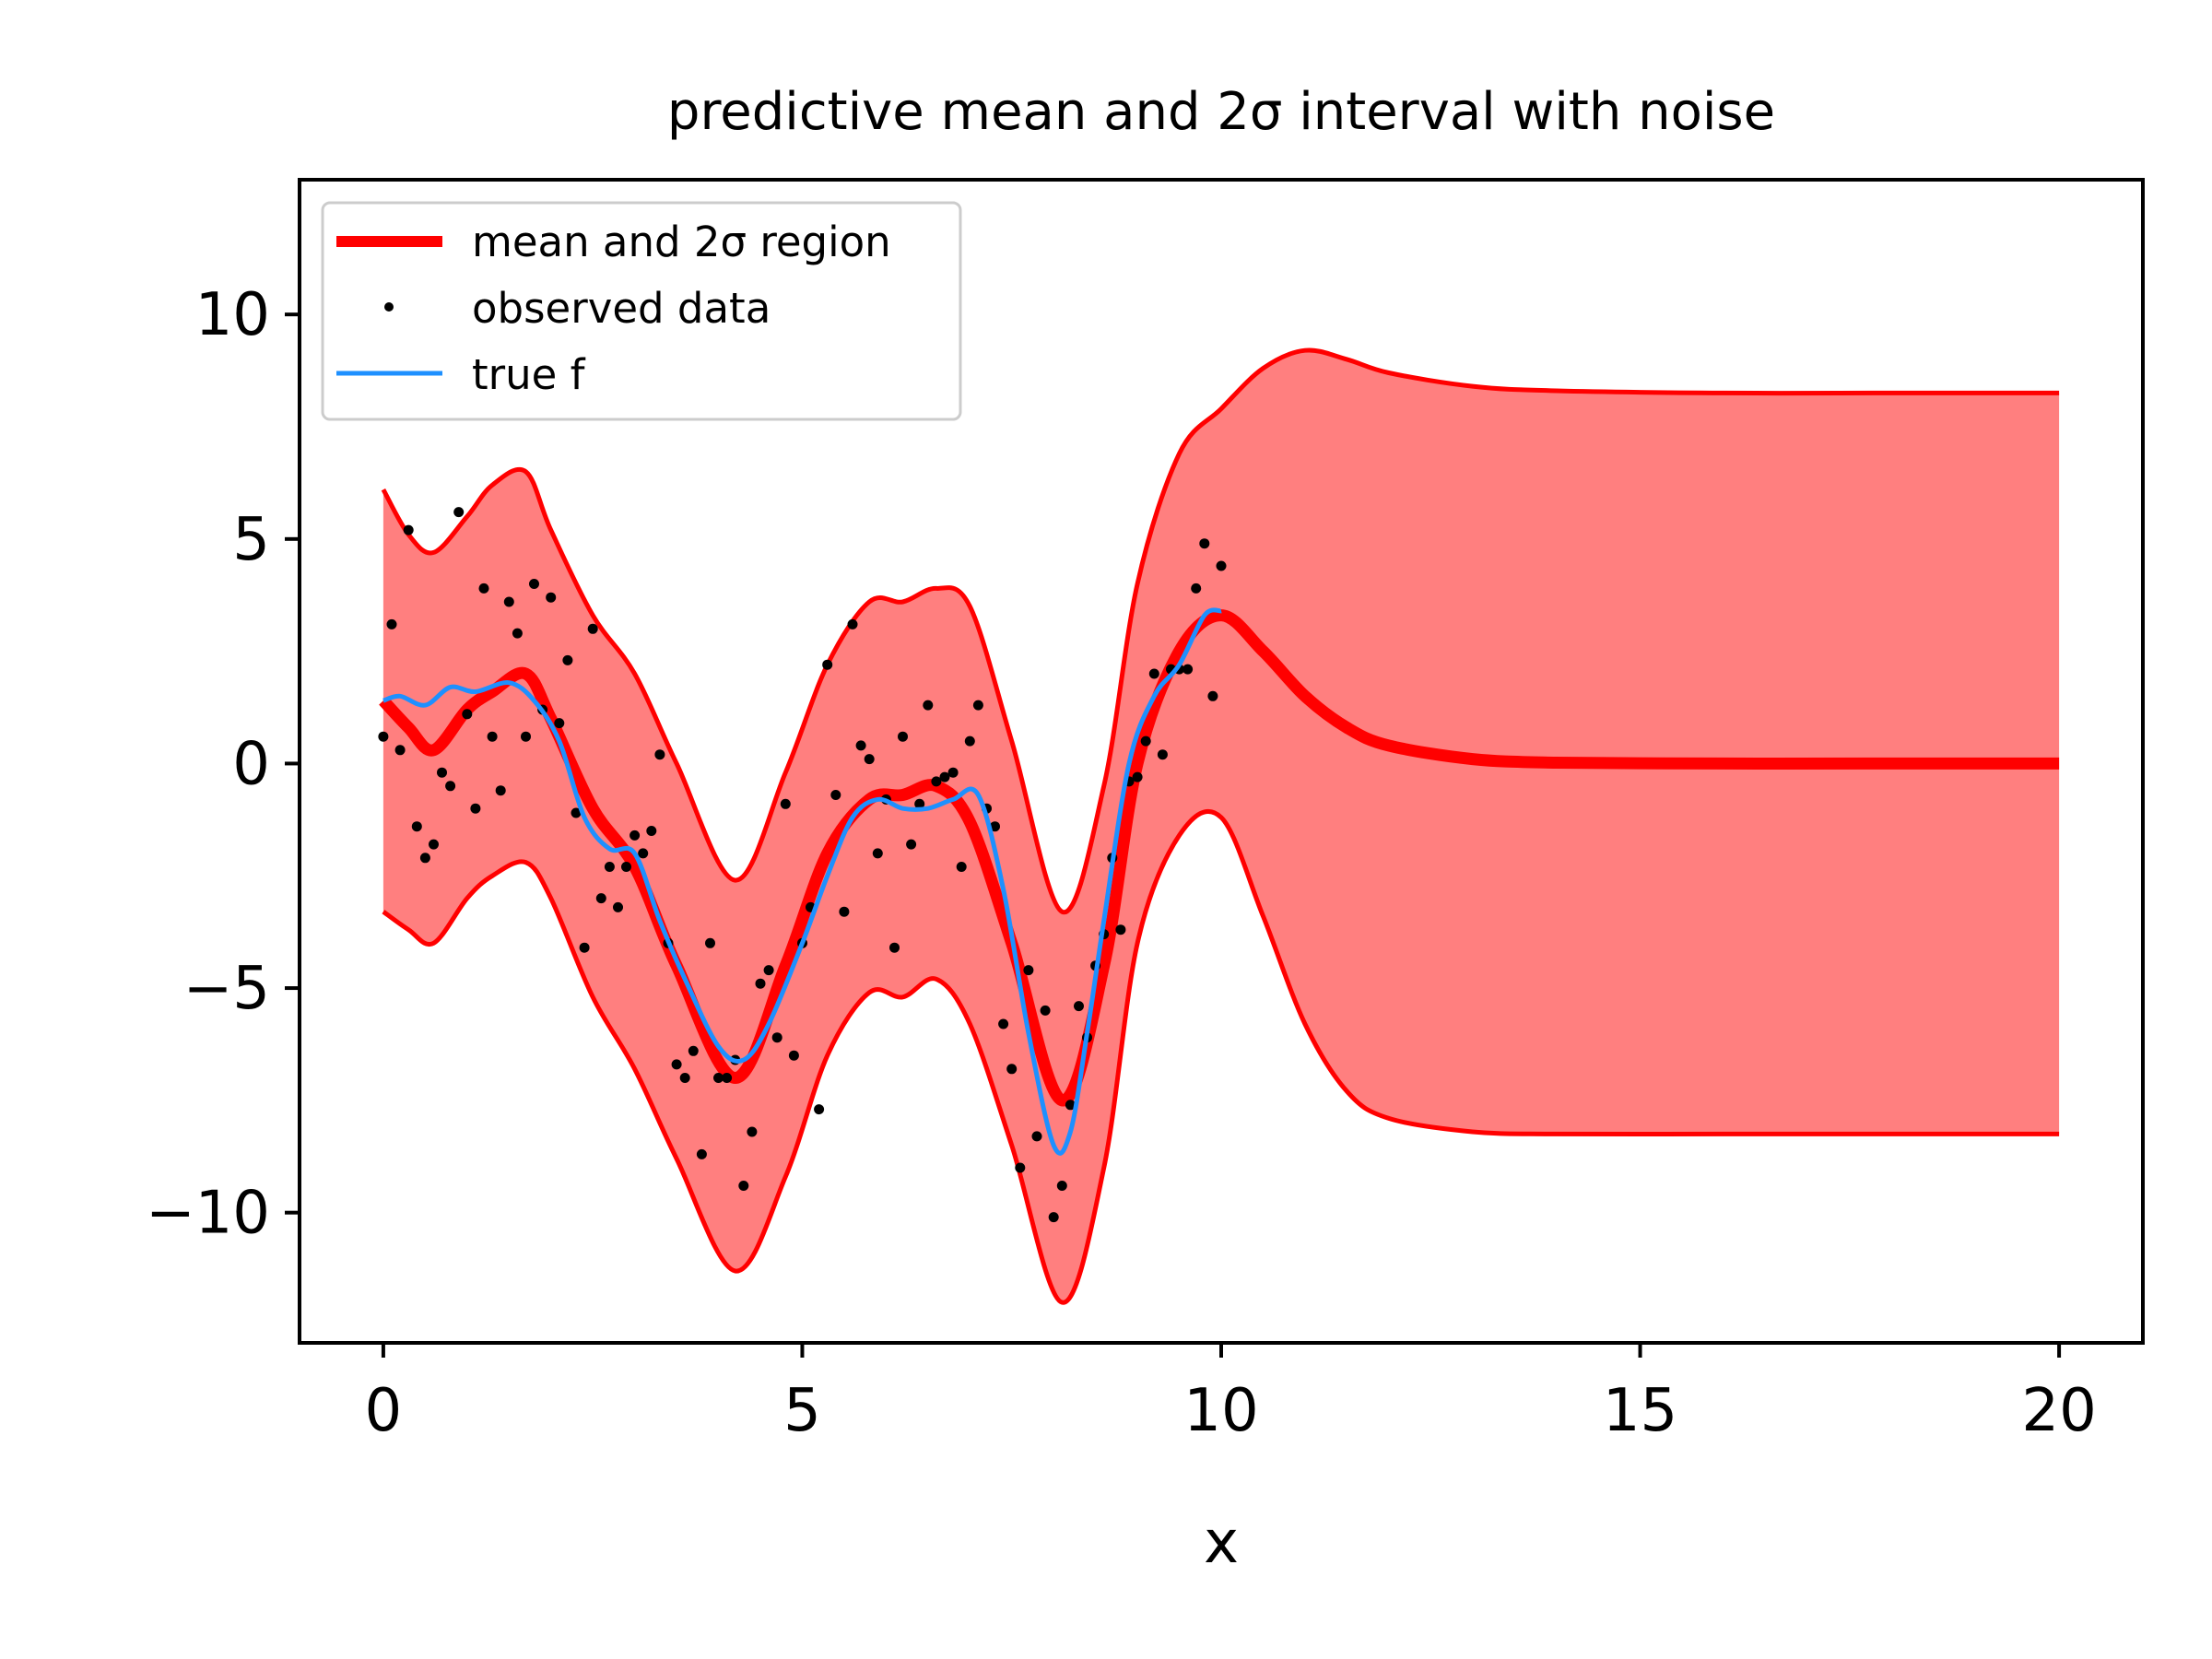 The width and height of the screenshot is (2212, 1659). I want to click on legend-label-truef: true f, so click(529, 374).